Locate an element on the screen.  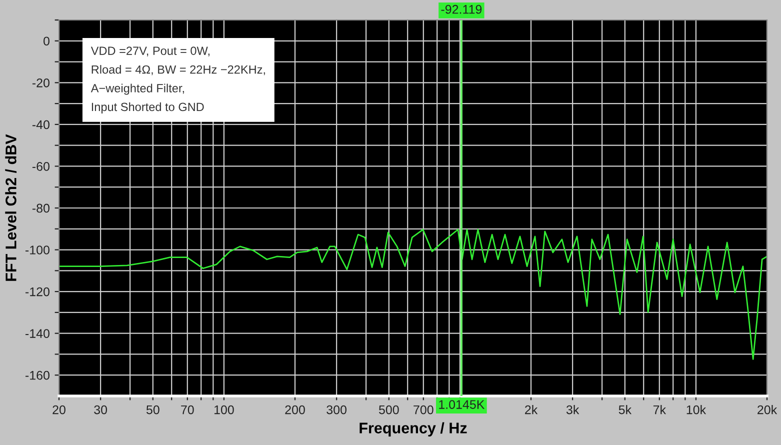
x-tick-label: 300 is located at coordinates (336, 409).